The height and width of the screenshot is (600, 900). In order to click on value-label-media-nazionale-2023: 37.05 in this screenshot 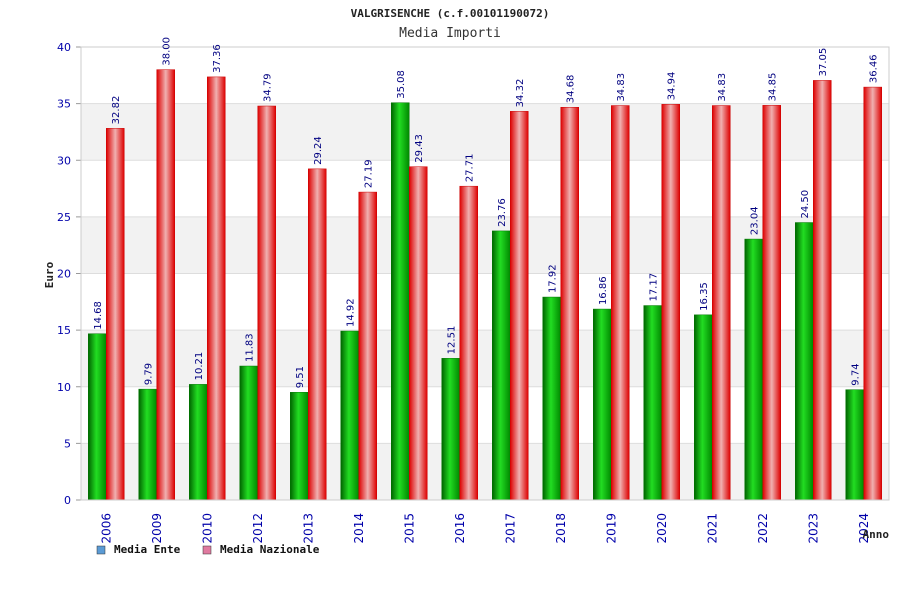, I will do `click(823, 62)`.